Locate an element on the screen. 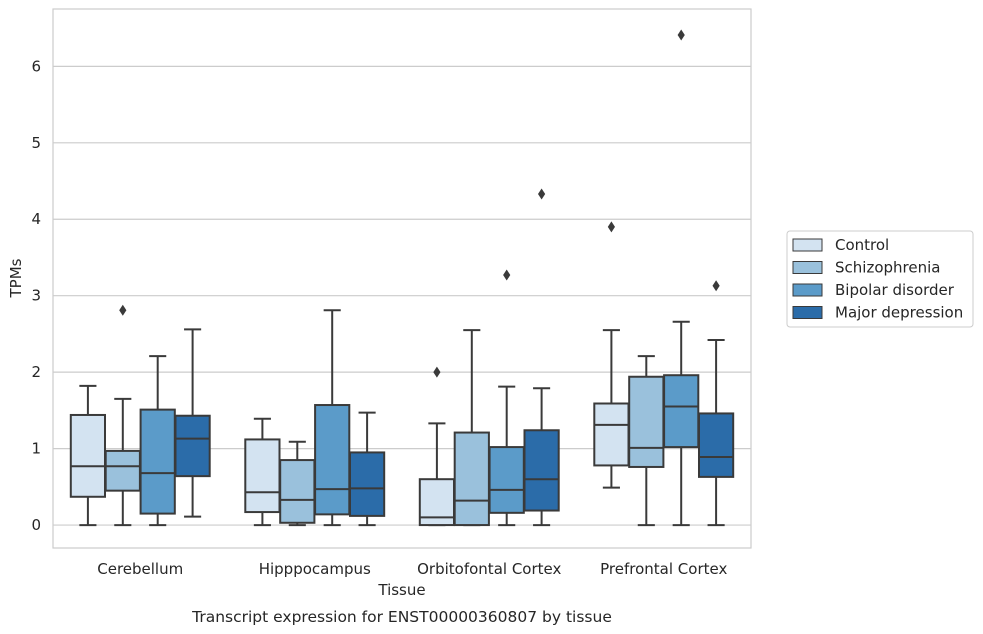 Image resolution: width=983 pixels, height=634 pixels. y-tick-label: 5 is located at coordinates (36, 143).